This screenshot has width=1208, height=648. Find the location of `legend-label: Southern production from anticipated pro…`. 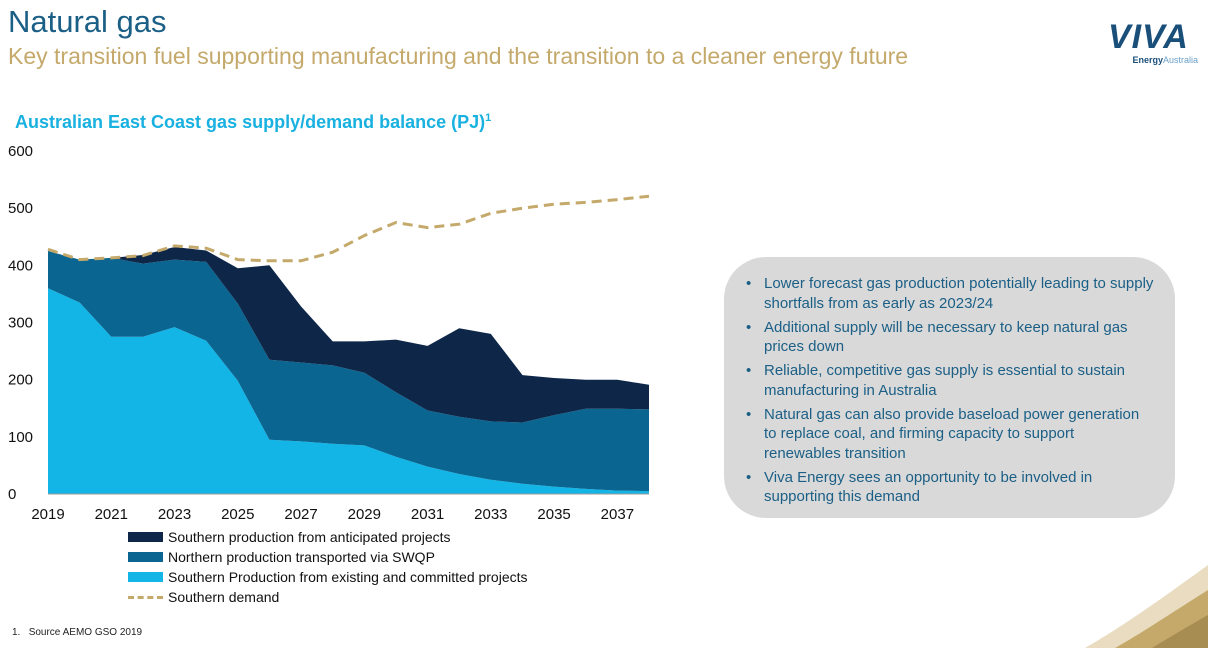

legend-label: Southern production from anticipated pro… is located at coordinates (309, 537).